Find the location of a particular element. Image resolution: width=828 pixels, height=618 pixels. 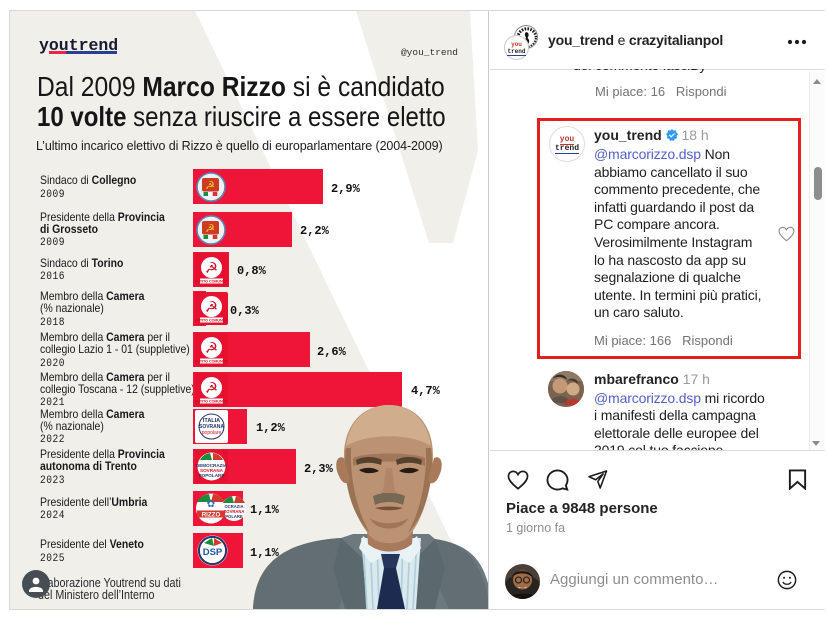

svg-text: DSP is located at coordinates (213, 552).